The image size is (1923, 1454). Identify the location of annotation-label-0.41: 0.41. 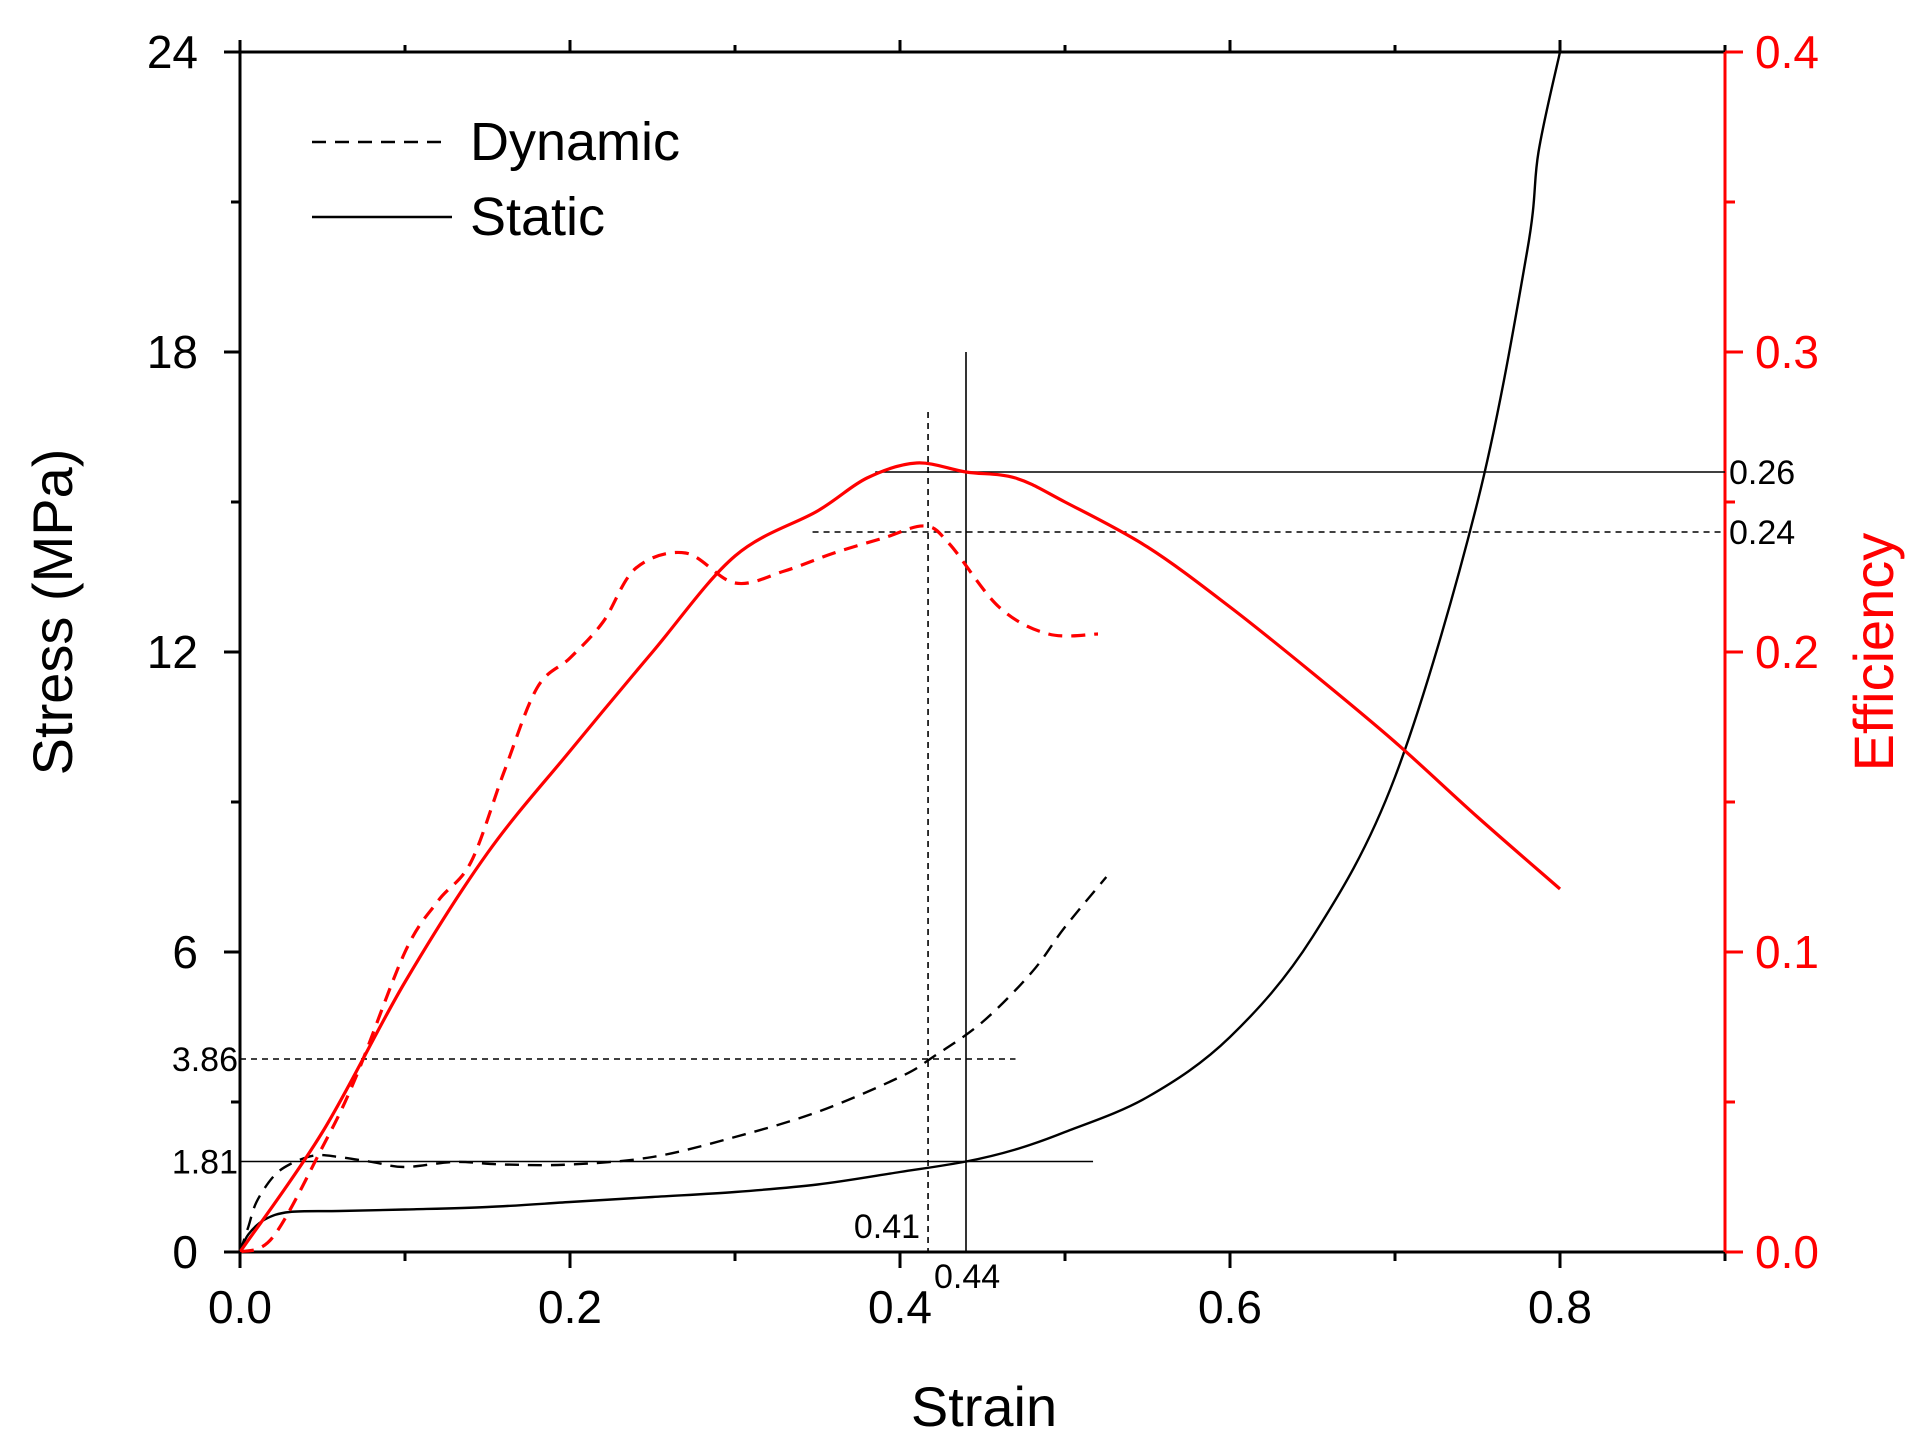
(887, 1227).